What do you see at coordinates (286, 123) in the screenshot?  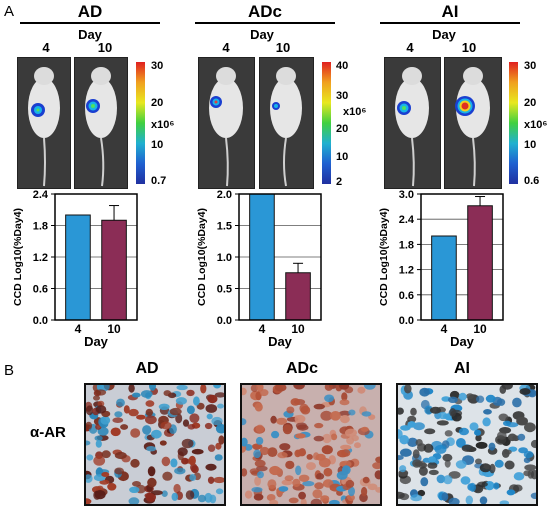 I see `mouse-image-adc-day10` at bounding box center [286, 123].